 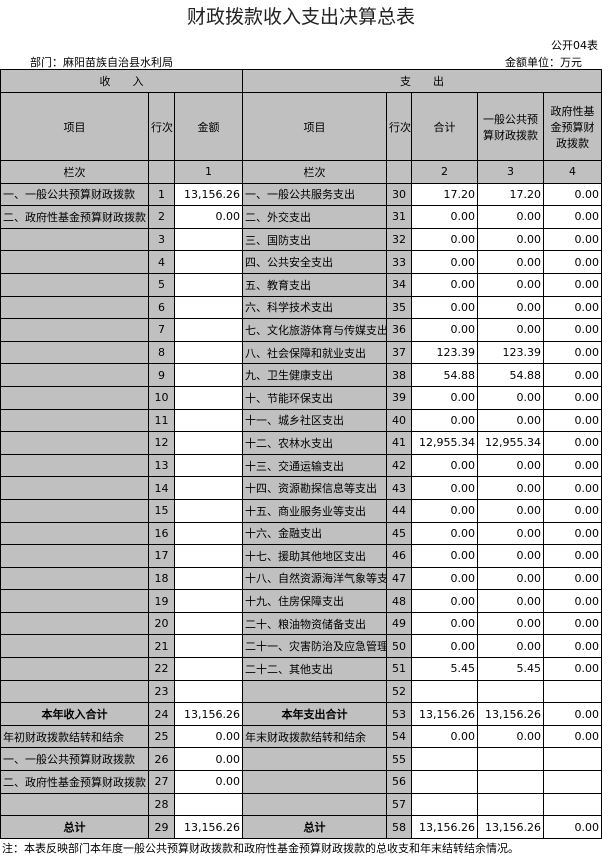 I want to click on table-row: 18 十八、自然资源海洋气象等支出 47 0.00 0.00 0.00, so click(x=301, y=578).